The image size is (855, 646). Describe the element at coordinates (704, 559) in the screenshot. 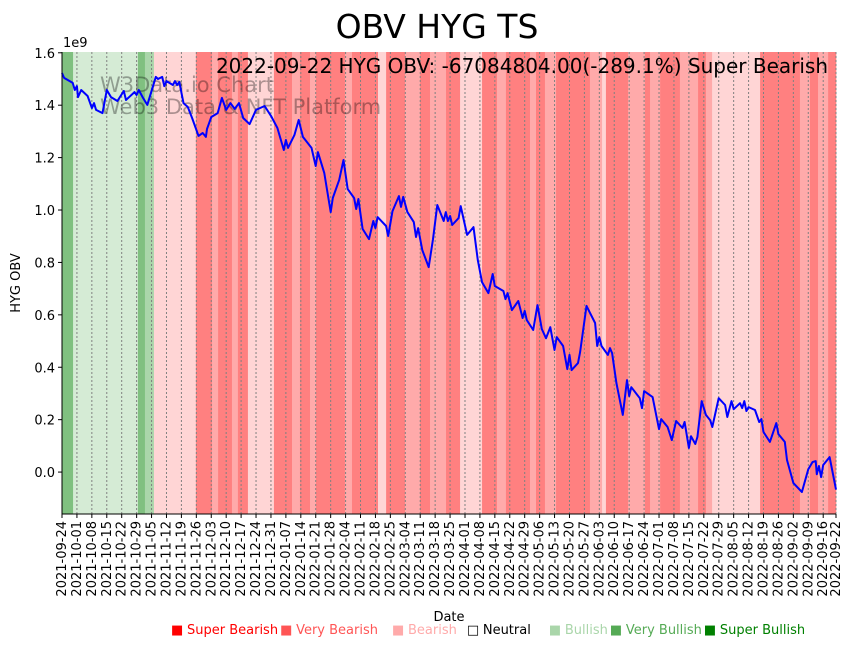

I see `x-tick-label: 2022-07-22` at that location.